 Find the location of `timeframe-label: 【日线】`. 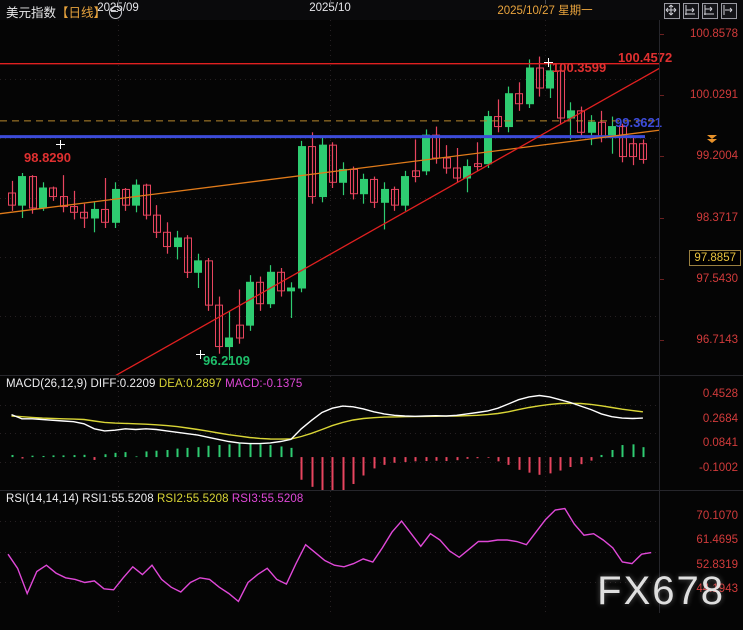

timeframe-label: 【日线】 is located at coordinates (81, 13).